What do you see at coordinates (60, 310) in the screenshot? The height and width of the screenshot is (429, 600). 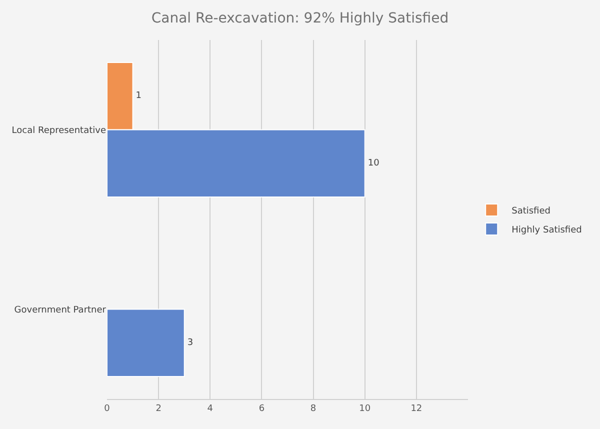 I see `y-tick-label: Government Partner` at bounding box center [60, 310].